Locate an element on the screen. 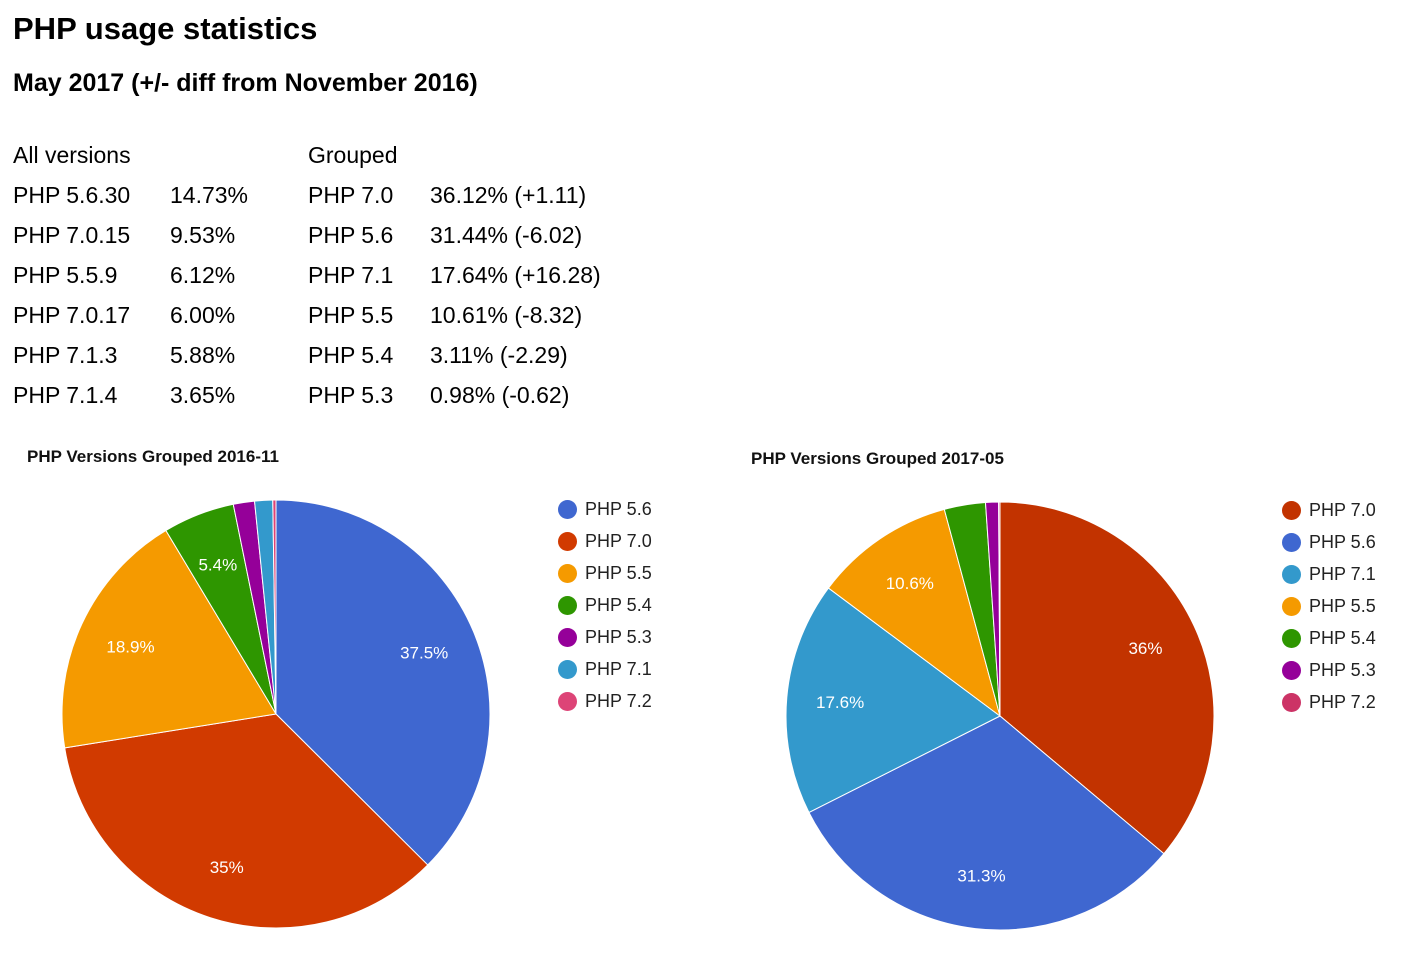 The height and width of the screenshot is (958, 1406). slice-data-label: 35% is located at coordinates (227, 867).